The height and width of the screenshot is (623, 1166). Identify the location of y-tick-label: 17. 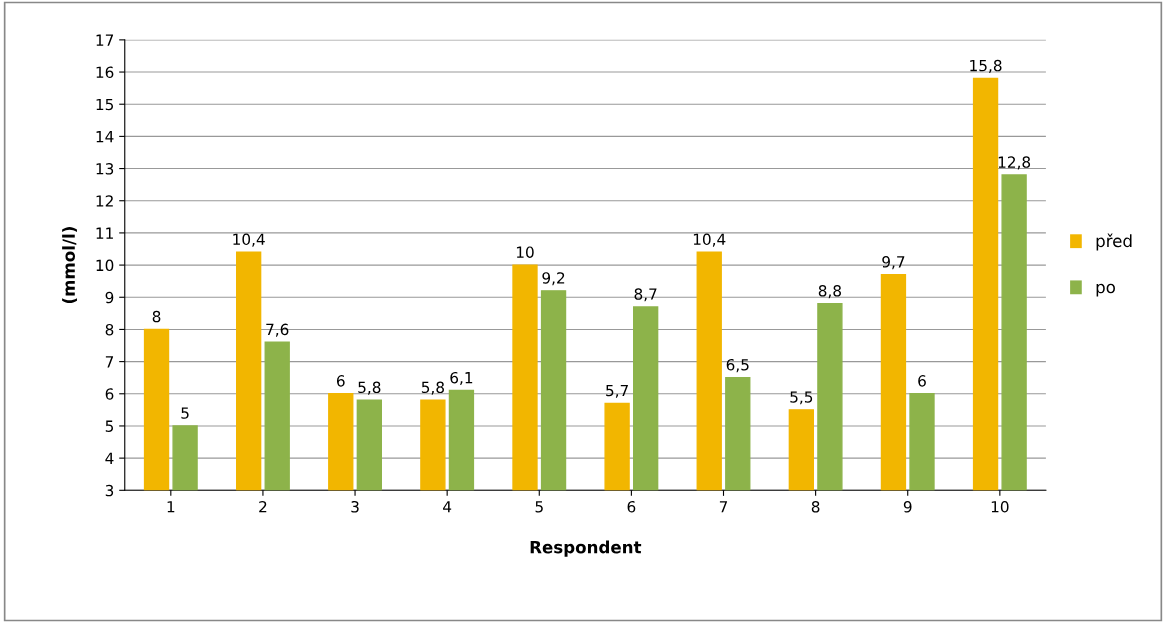
(105, 40).